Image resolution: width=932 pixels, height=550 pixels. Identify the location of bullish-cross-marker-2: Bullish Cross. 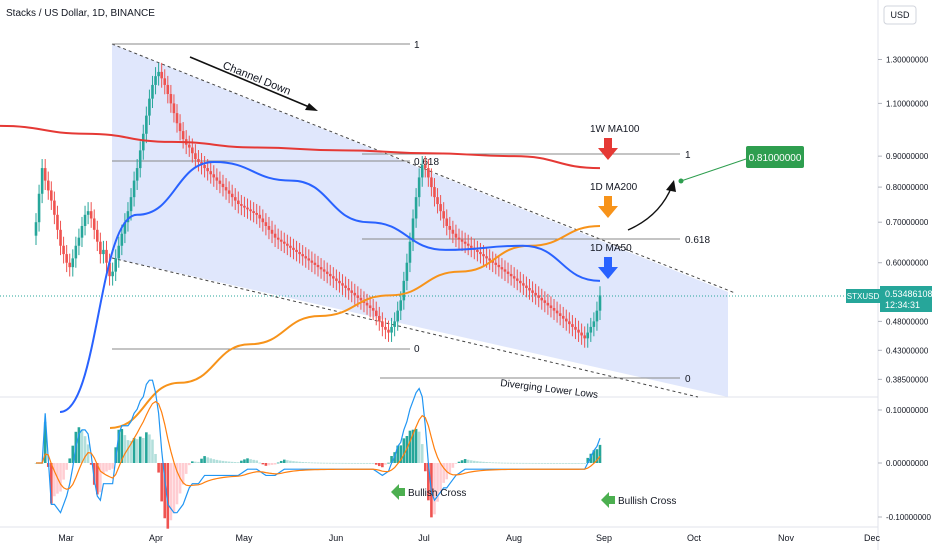
(638, 500).